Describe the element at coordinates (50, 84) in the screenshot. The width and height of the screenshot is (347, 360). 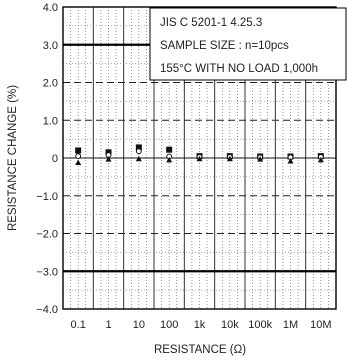
I see `y-tick-label: 2.0` at that location.